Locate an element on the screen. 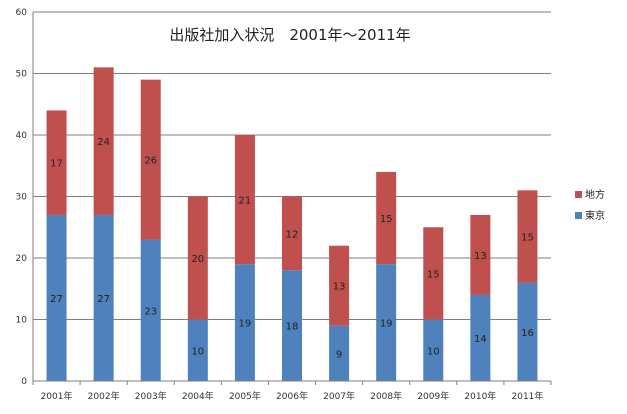  data-label: 20 is located at coordinates (197, 259).